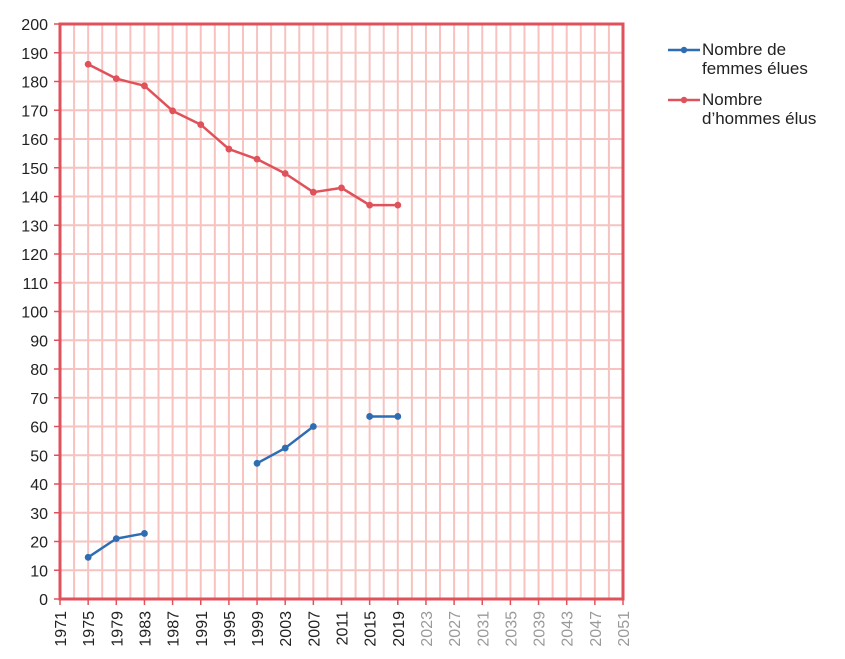 The height and width of the screenshot is (659, 845). What do you see at coordinates (540, 629) in the screenshot?
I see `x-tick-label: 2039` at bounding box center [540, 629].